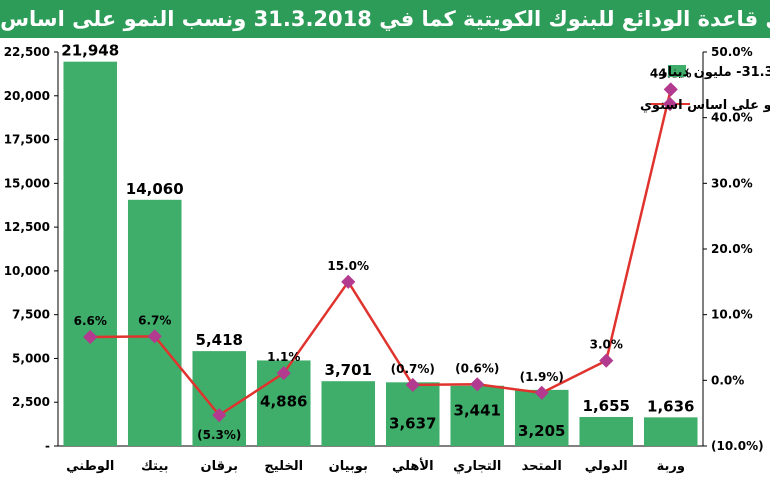  What do you see at coordinates (677, 71) in the screenshot?
I see `legend-bar-swatch` at bounding box center [677, 71].